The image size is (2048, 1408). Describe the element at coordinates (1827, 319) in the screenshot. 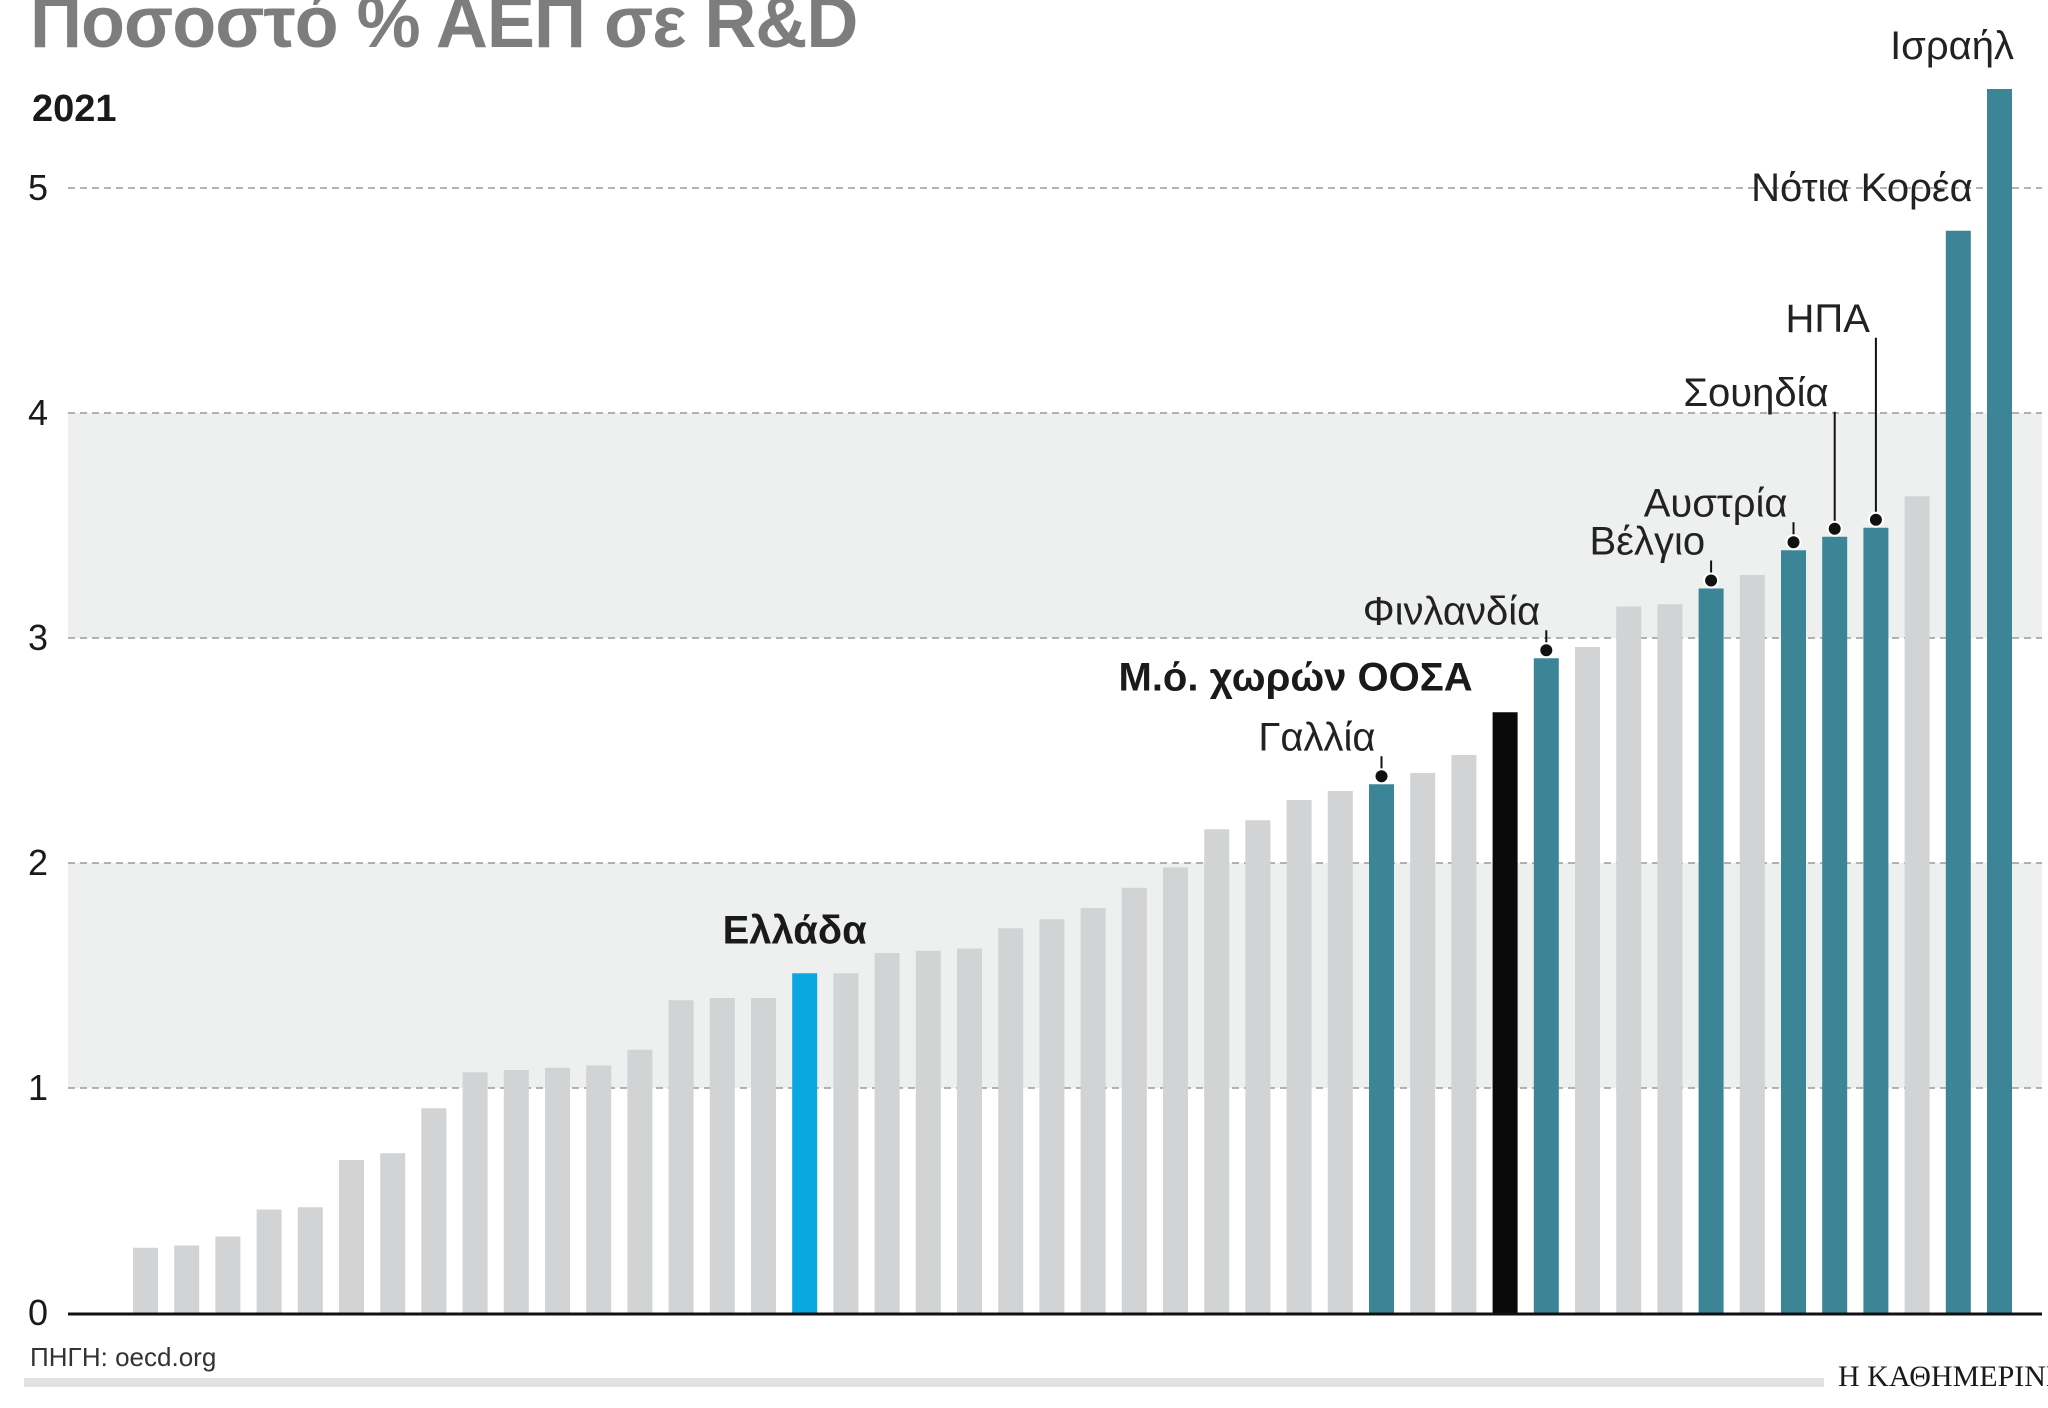

I see `bar-label-43: ΗΠΑ` at that location.